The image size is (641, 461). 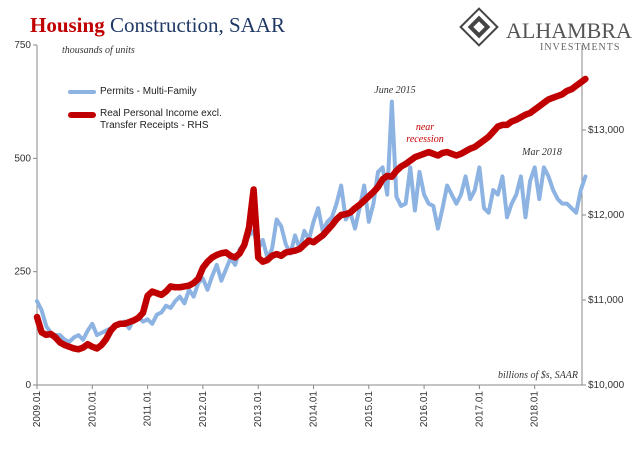 What do you see at coordinates (538, 375) in the screenshot?
I see `y2-axis-label: billions of $s, SAAR` at bounding box center [538, 375].